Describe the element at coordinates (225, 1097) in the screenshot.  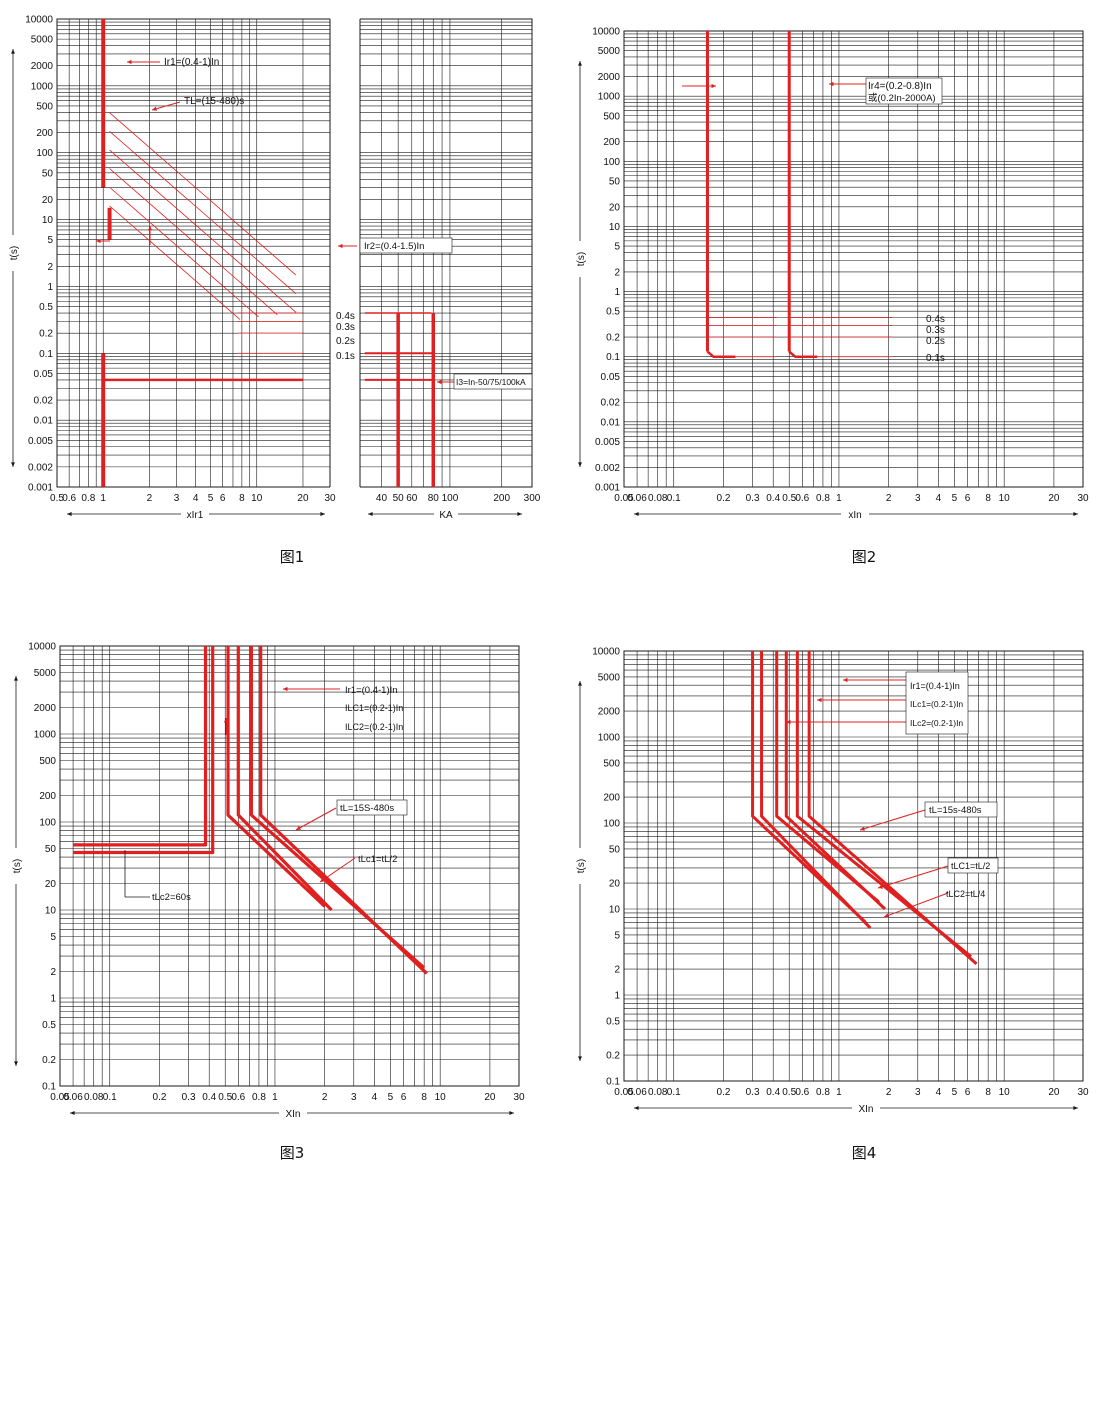
I see `x-tick-label-3-7: 0.5` at that location.